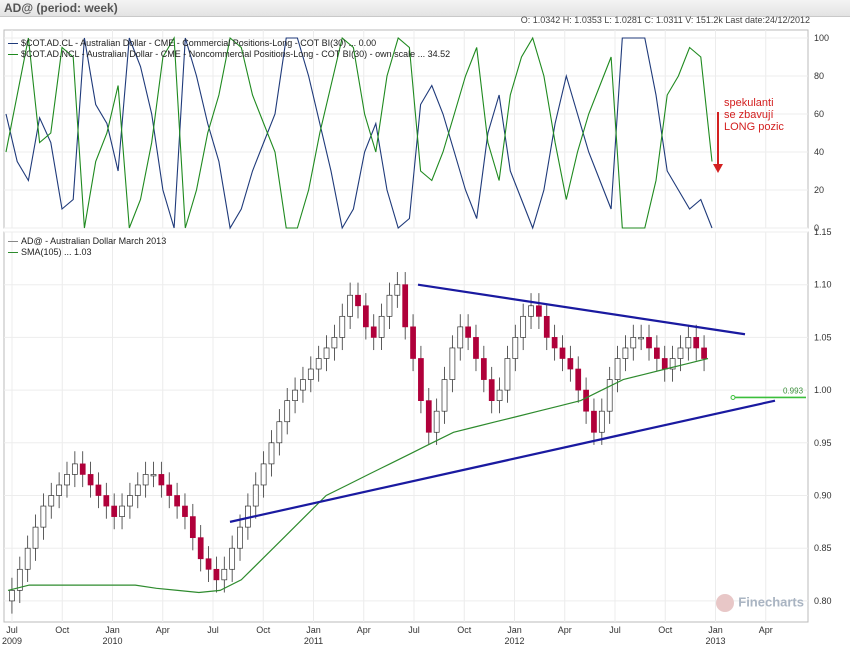 This screenshot has width=850, height=647. Describe the element at coordinates (823, 390) in the screenshot. I see `main-y-tick-label: 1.00` at that location.